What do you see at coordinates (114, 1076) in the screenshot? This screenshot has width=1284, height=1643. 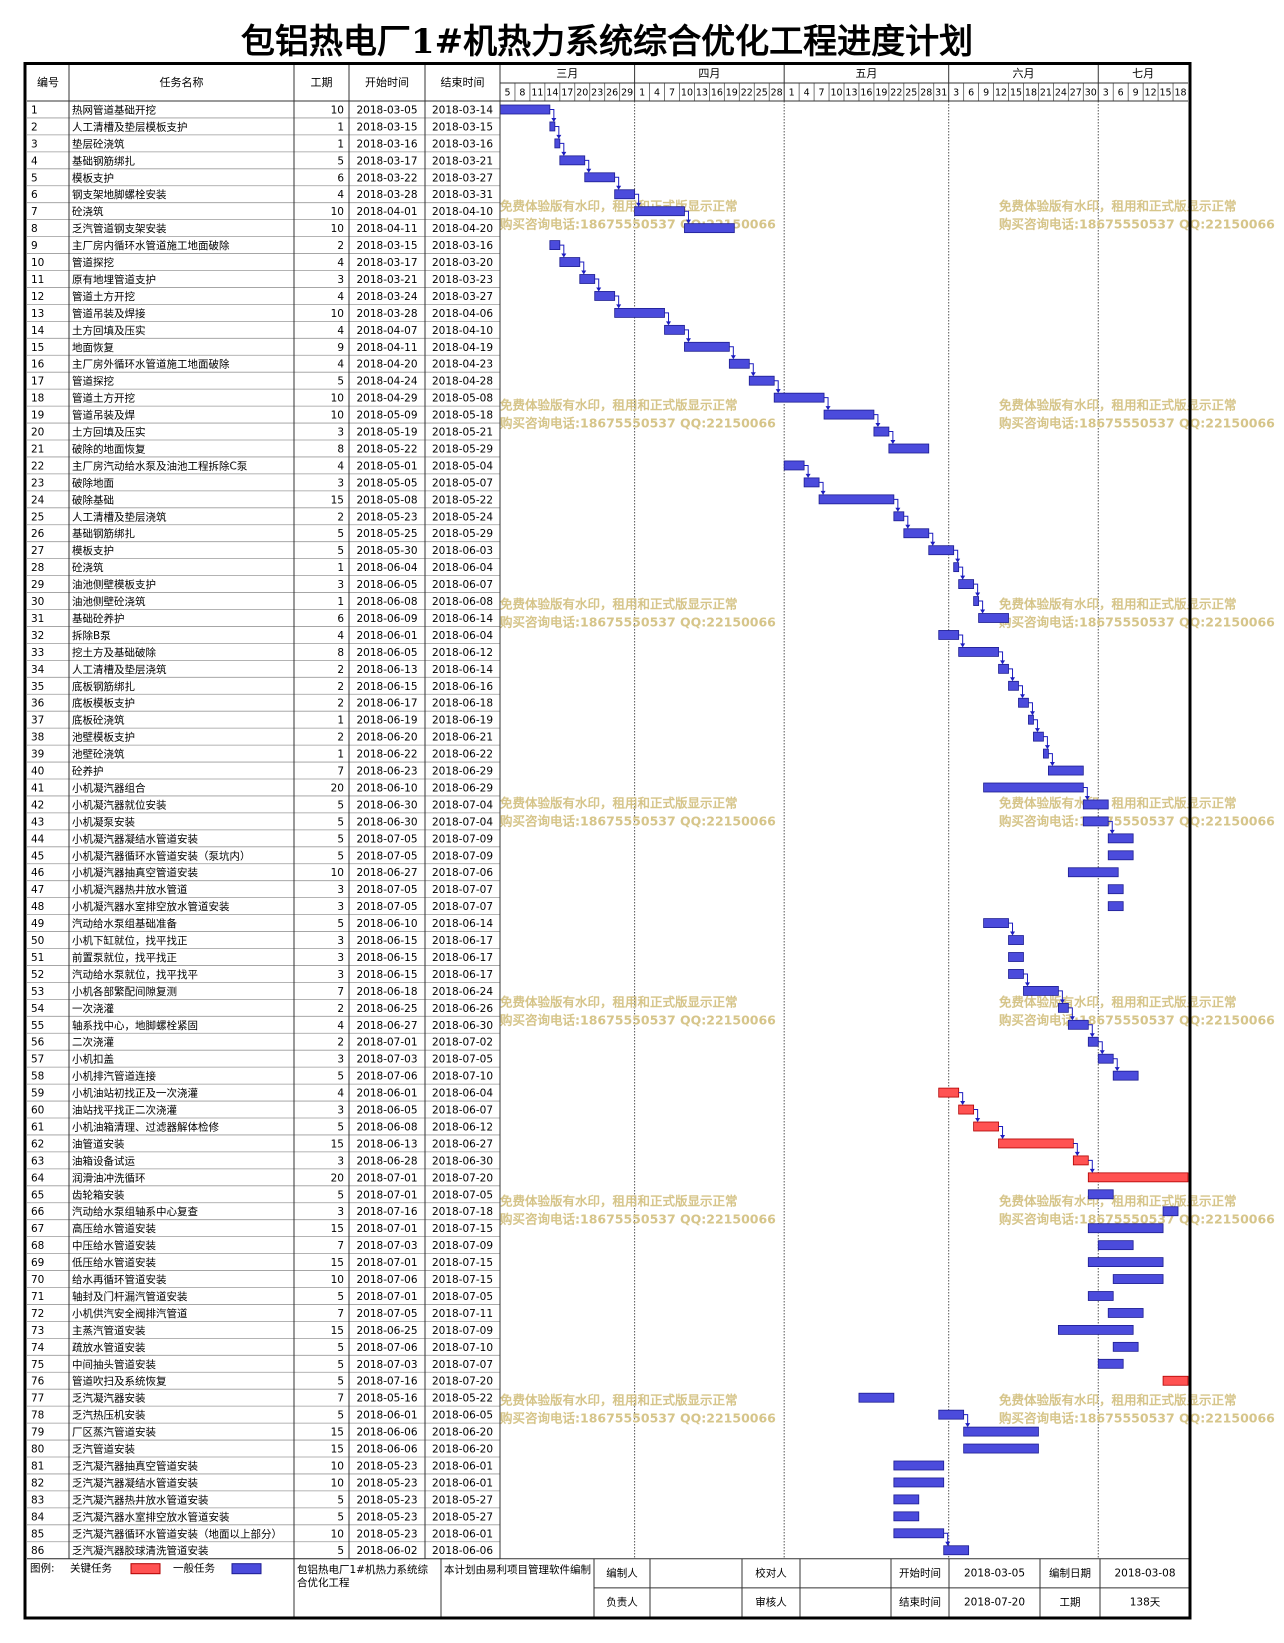 I see `task-name: 小机排汽管道连接` at bounding box center [114, 1076].